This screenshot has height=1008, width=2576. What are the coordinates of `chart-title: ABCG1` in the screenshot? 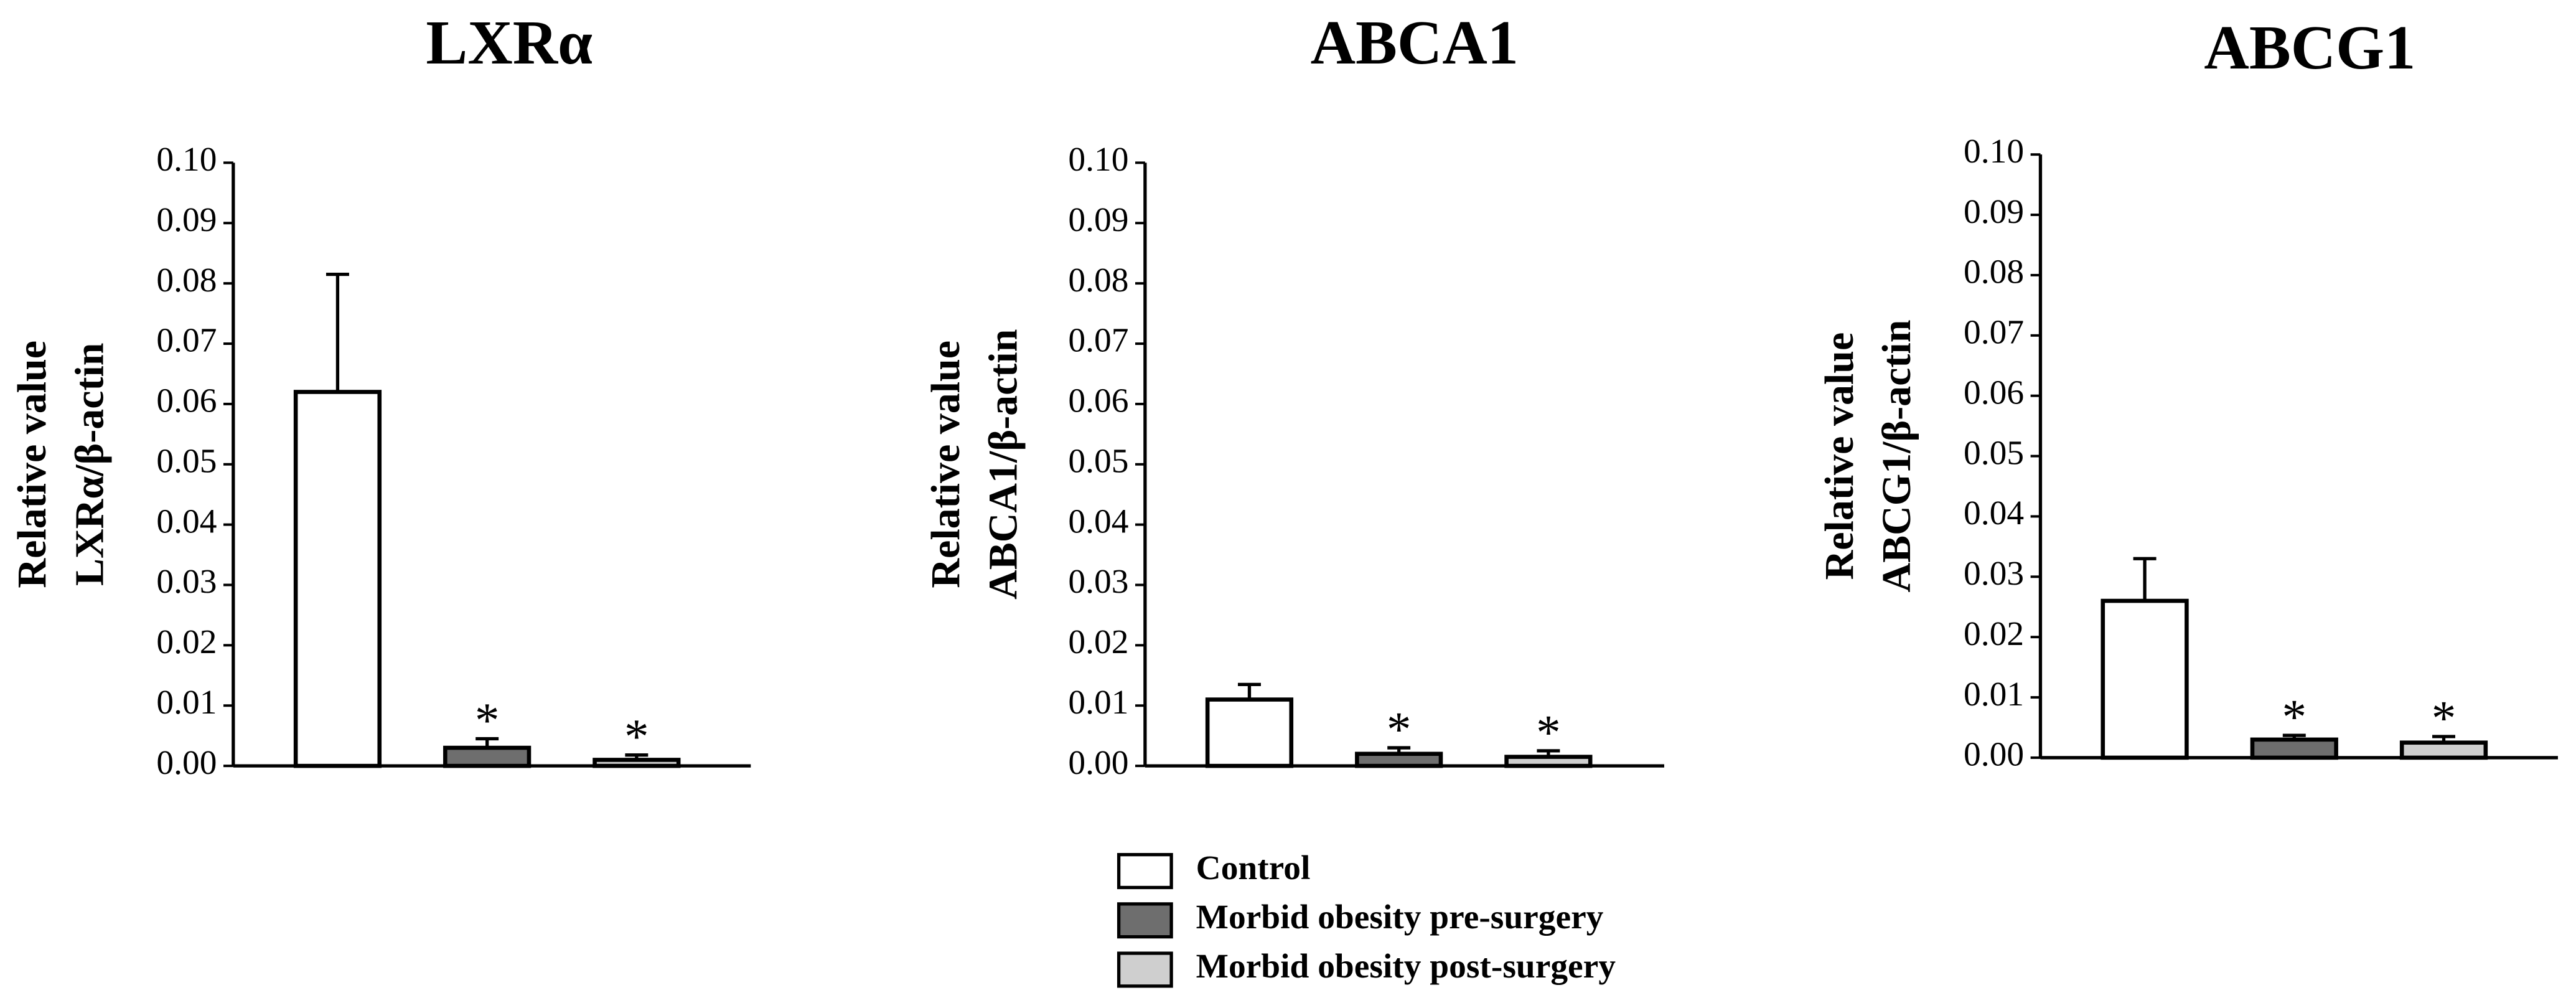 It's located at (2309, 47).